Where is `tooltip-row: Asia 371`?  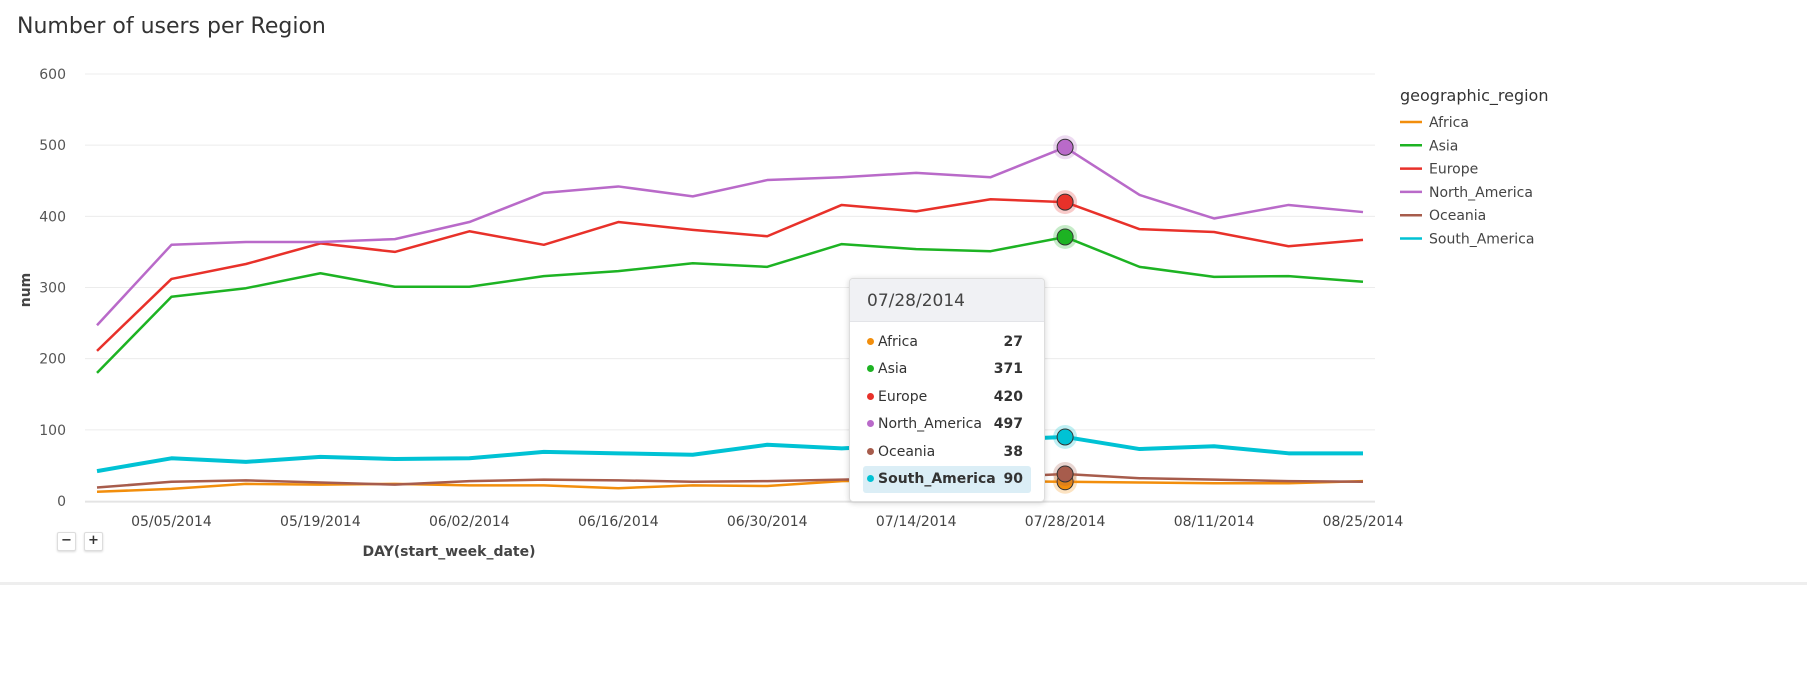
tooltip-row: Asia 371 is located at coordinates (947, 369).